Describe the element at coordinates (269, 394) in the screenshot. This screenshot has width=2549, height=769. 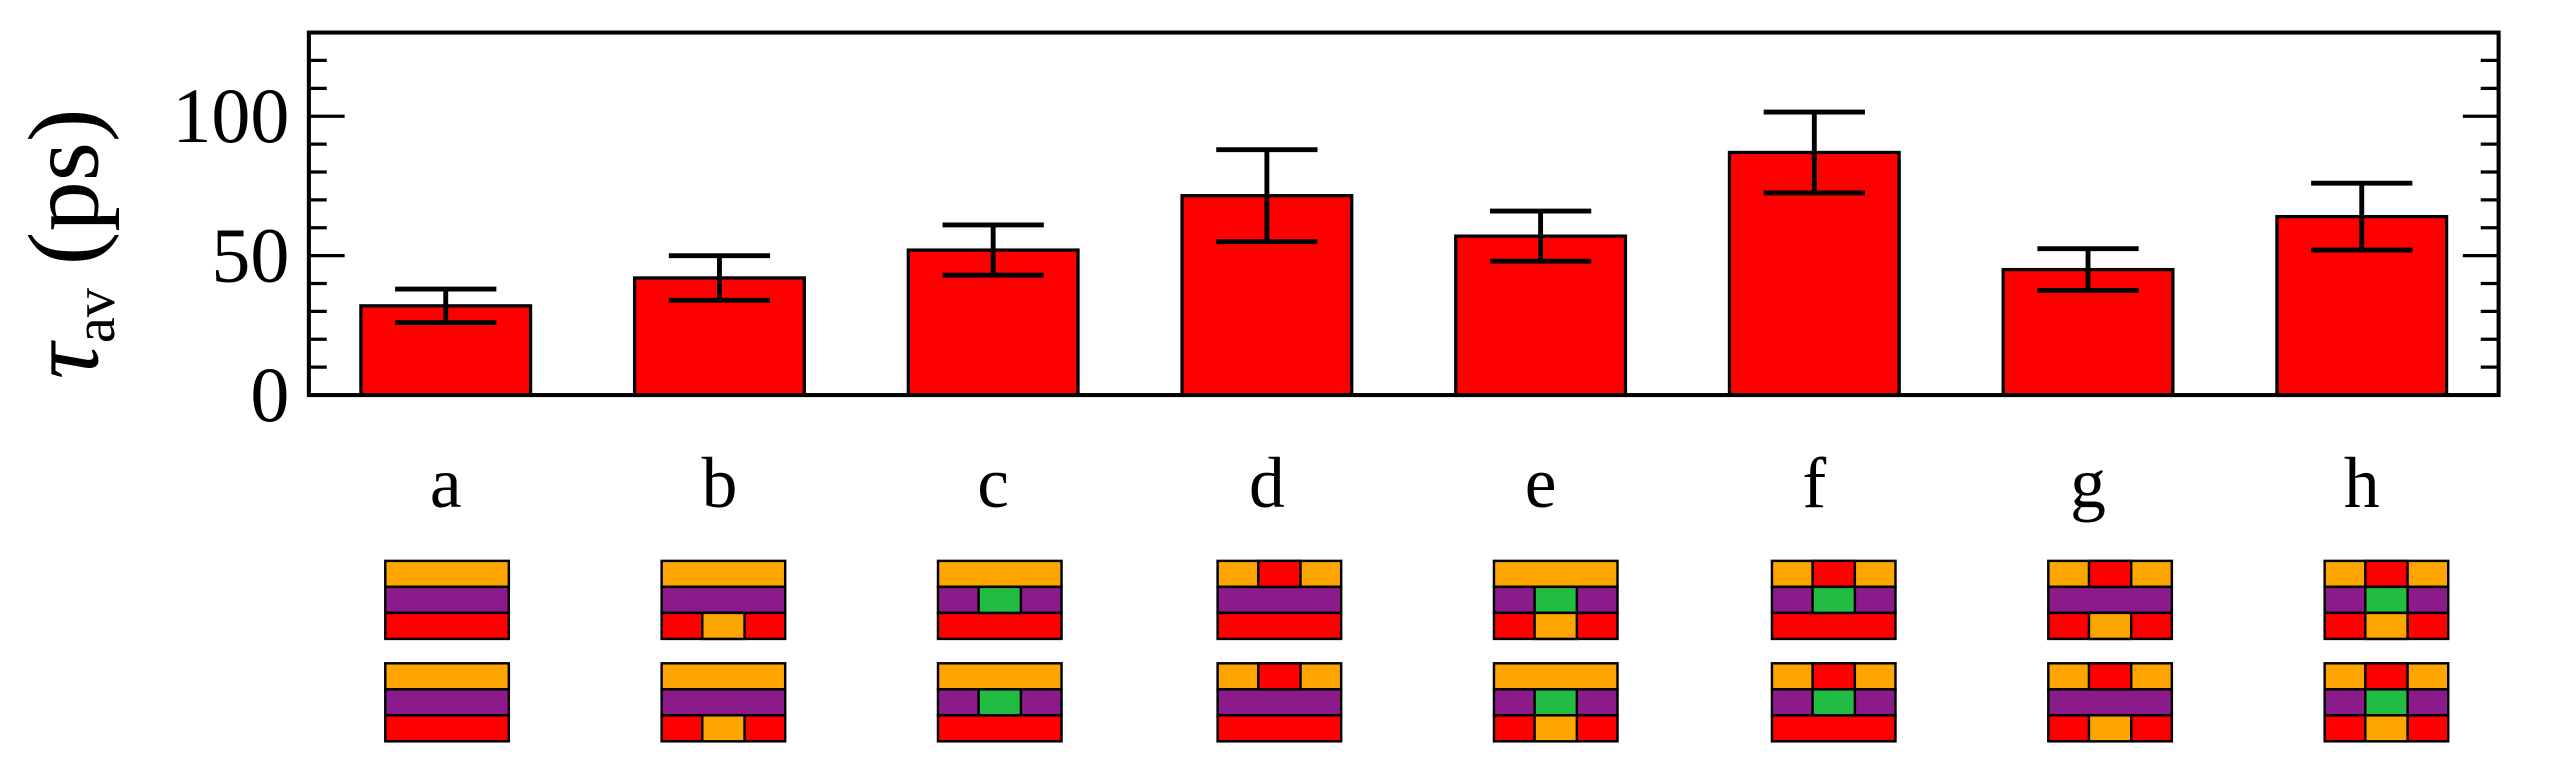
I see `y-tick-label: 0` at that location.